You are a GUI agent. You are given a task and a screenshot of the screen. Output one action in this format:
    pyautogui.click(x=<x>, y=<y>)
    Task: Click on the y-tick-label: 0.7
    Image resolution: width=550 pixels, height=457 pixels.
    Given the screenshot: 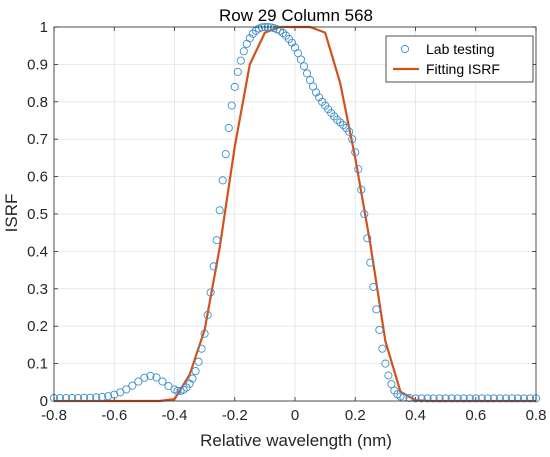 What is the action you would take?
    pyautogui.click(x=37, y=139)
    